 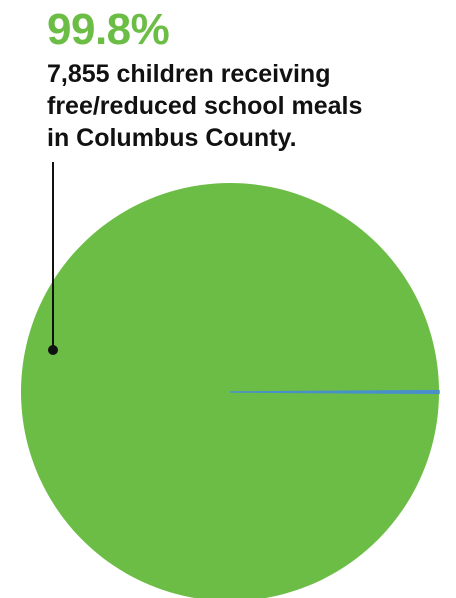 What do you see at coordinates (172, 138) in the screenshot?
I see `caption-line-3: in Columbus County.` at bounding box center [172, 138].